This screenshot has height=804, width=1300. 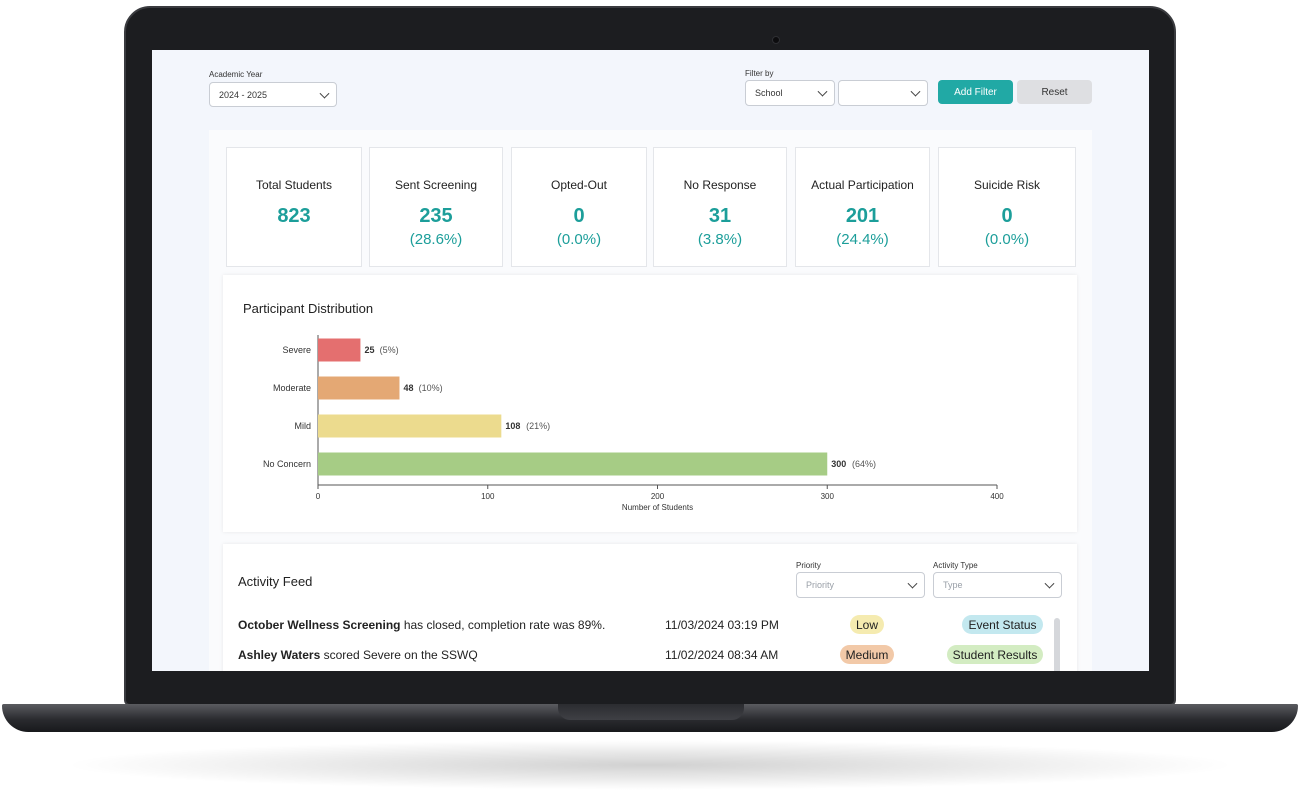 What do you see at coordinates (279, 655) in the screenshot?
I see `activity-subject: Ashley Waters` at bounding box center [279, 655].